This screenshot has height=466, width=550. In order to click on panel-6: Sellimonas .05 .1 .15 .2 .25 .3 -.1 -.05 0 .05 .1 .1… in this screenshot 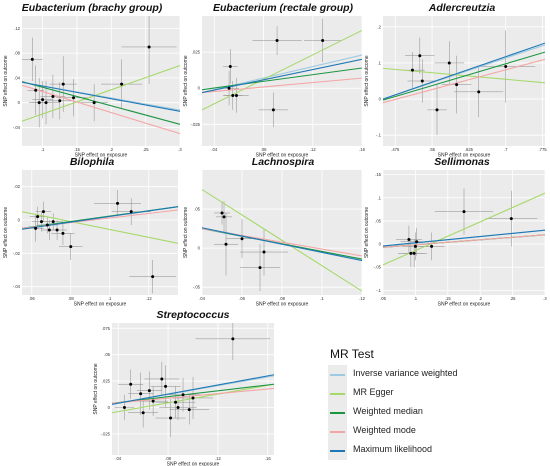, I will do `click(455, 232)`.